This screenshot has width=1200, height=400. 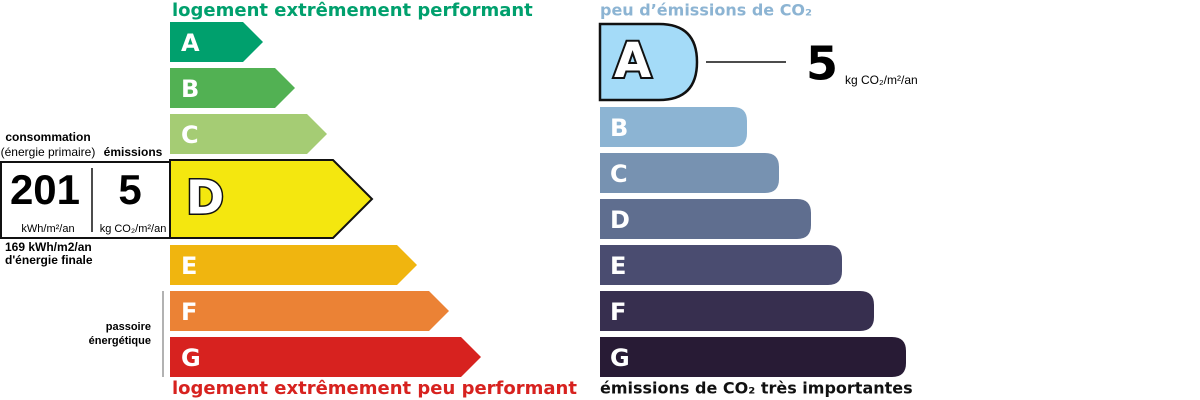 What do you see at coordinates (120, 341) in the screenshot?
I see `passoire-sub: énergétique` at bounding box center [120, 341].